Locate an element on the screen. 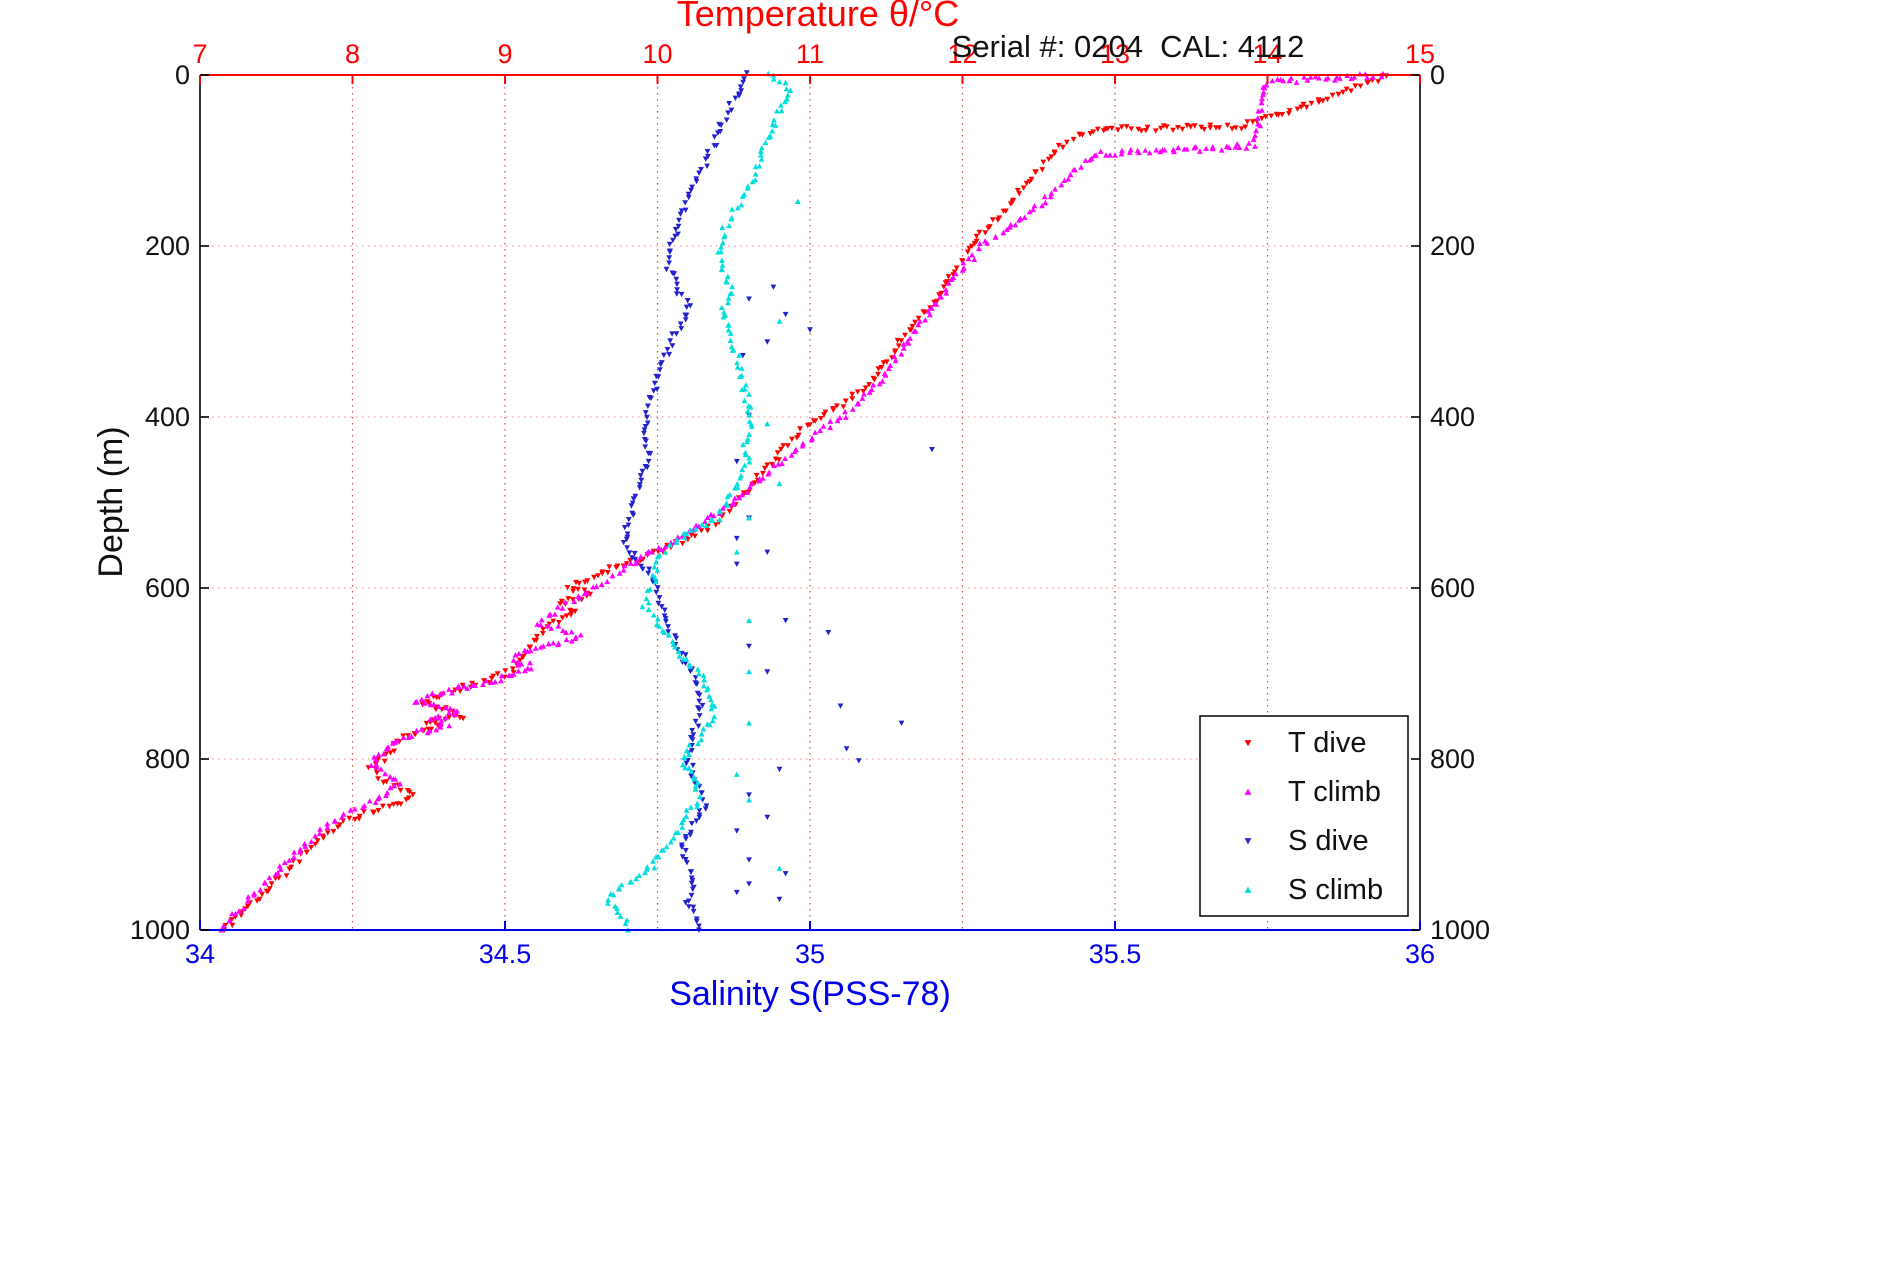 This screenshot has width=1891, height=1262. bottom-axis-tick-label: 35.5 is located at coordinates (1115, 954).